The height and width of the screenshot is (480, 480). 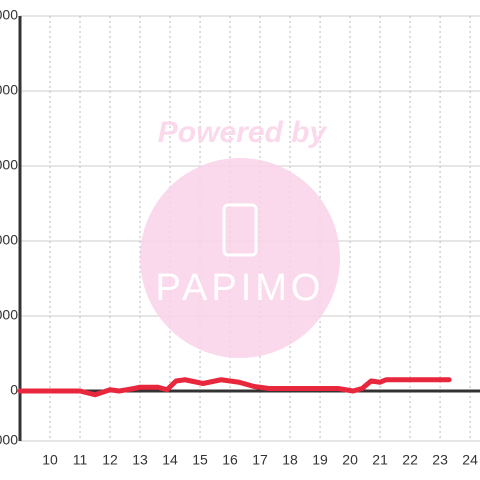 What do you see at coordinates (9, 440) in the screenshot?
I see `y-tick-label: -20,000` at bounding box center [9, 440].